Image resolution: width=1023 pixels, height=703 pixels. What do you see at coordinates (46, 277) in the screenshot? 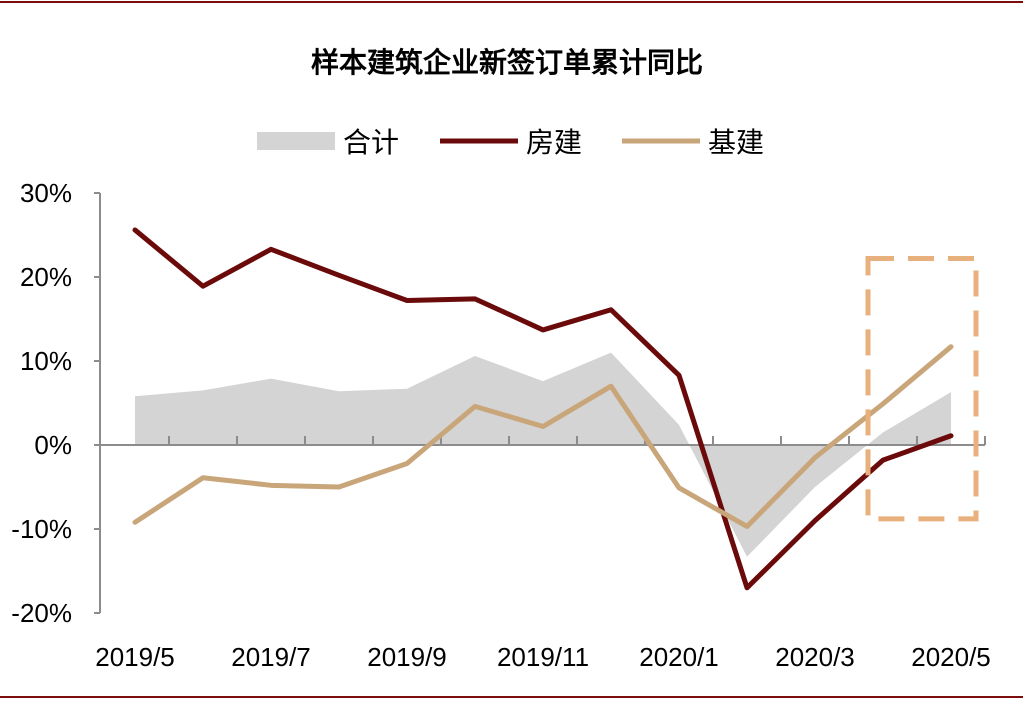
I see `y-tick-label: 20%` at bounding box center [46, 277].